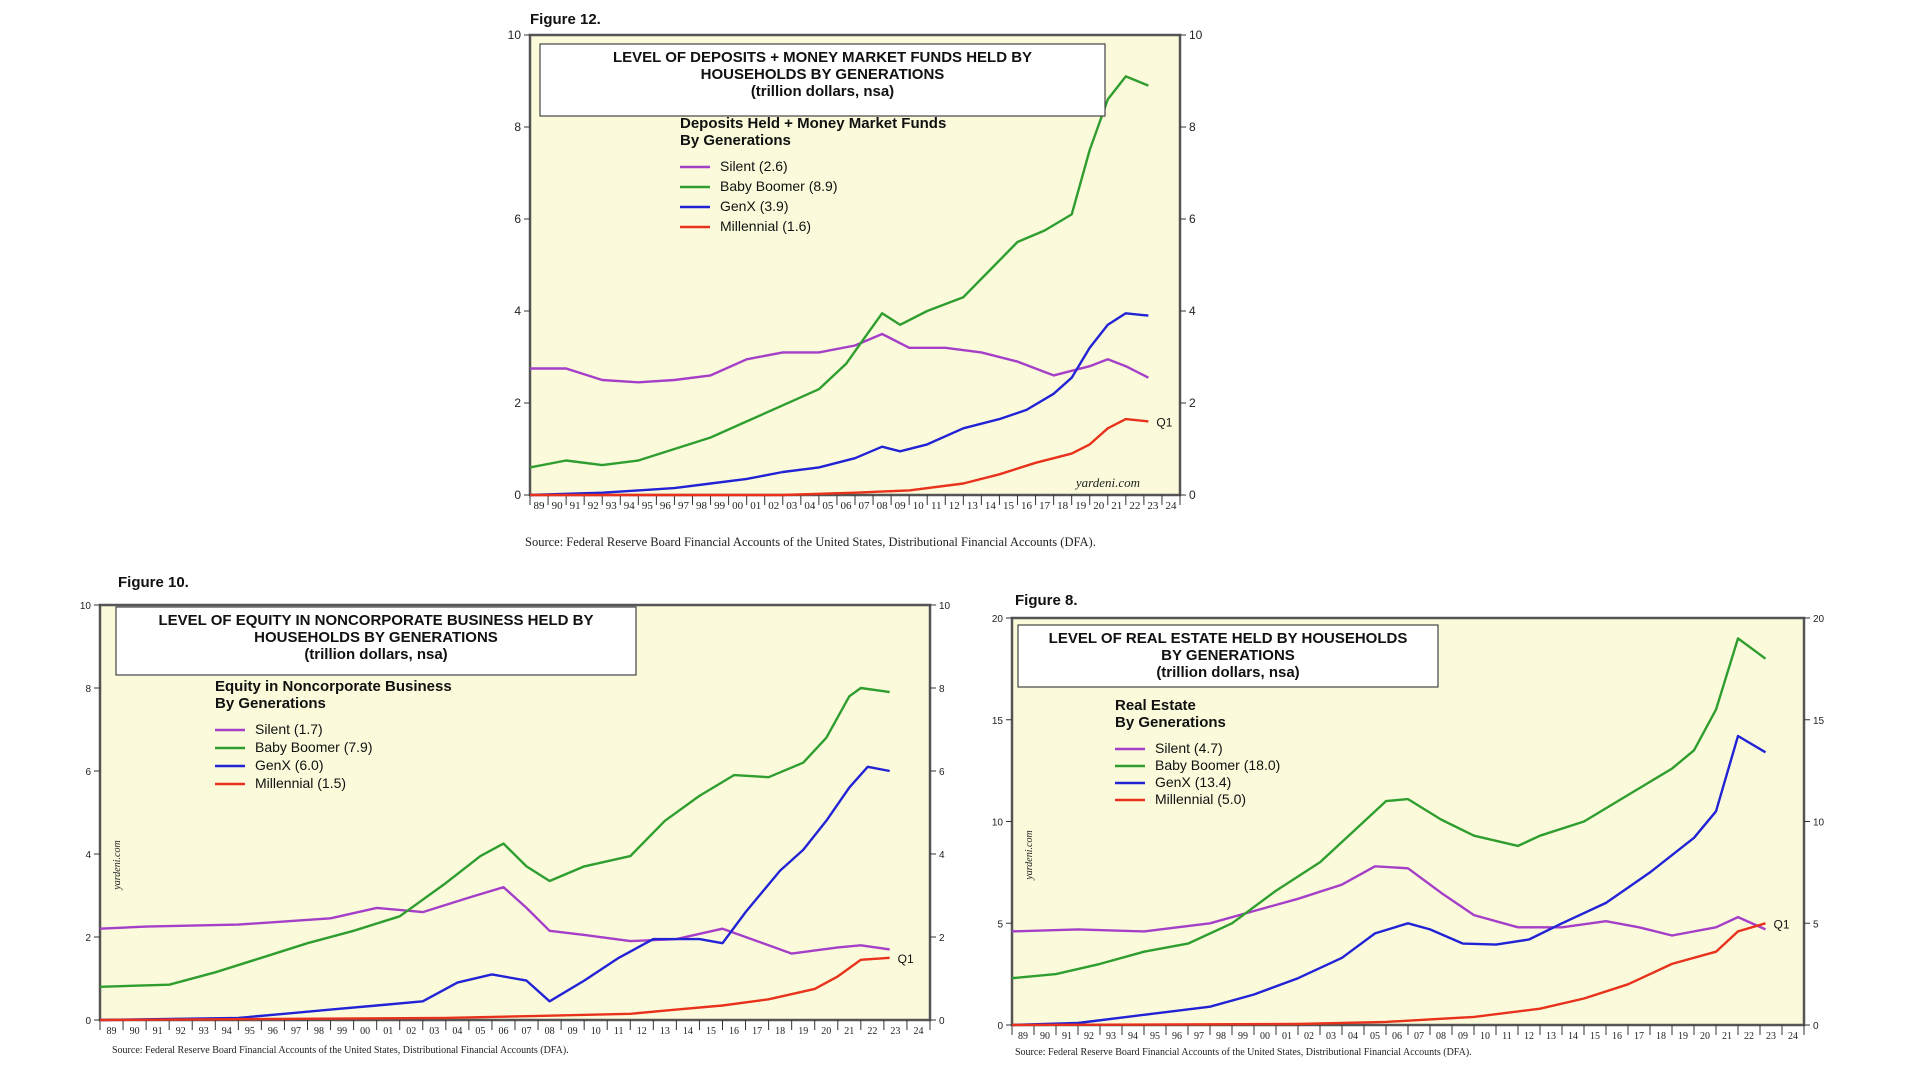 Image resolution: width=1920 pixels, height=1080 pixels. Describe the element at coordinates (991, 506) in the screenshot. I see `x-tick-label: 14` at that location.